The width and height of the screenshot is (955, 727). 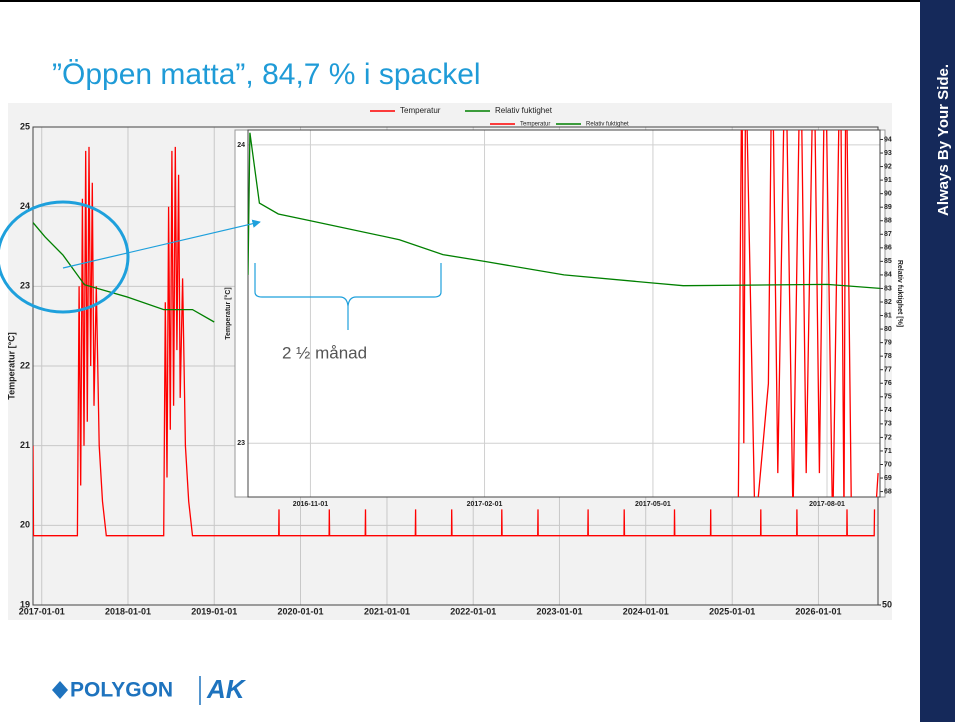 What do you see at coordinates (888, 424) in the screenshot?
I see `y2-tick-label: 73` at bounding box center [888, 424].